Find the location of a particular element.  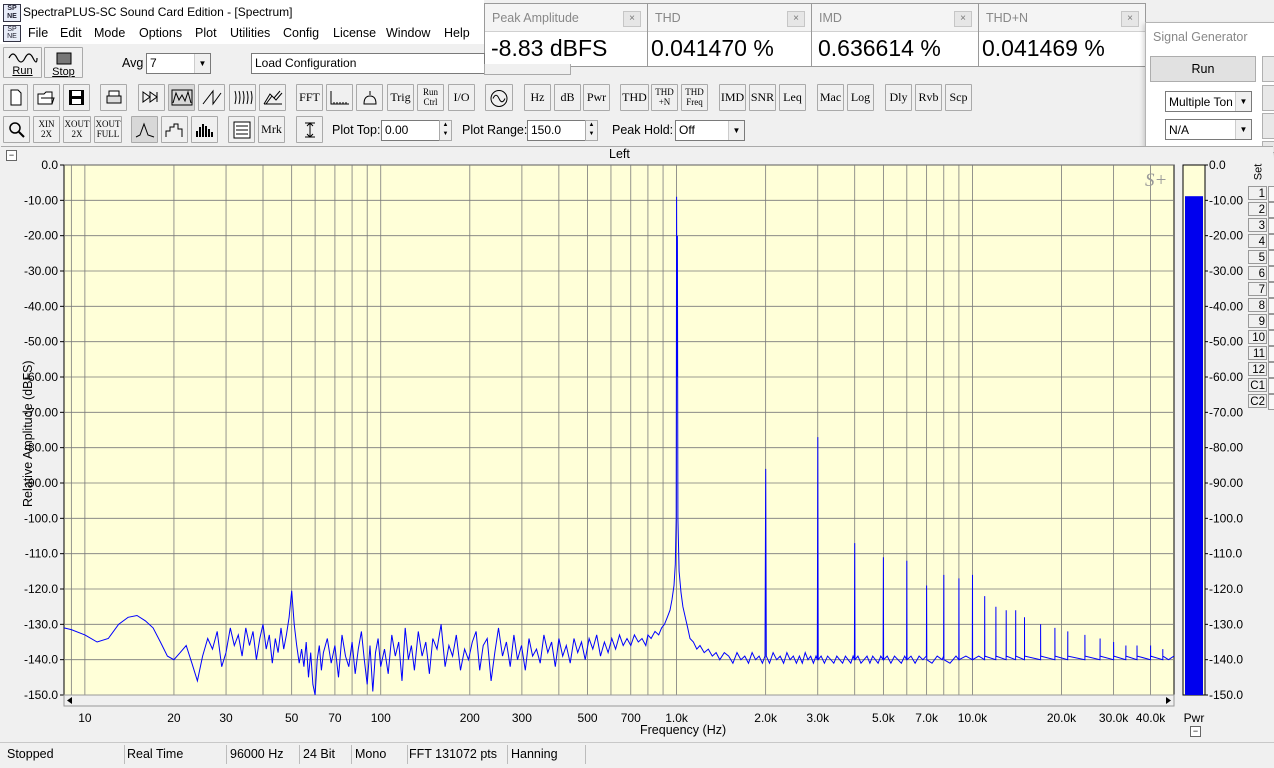

averaging-button is located at coordinates (369, 97).